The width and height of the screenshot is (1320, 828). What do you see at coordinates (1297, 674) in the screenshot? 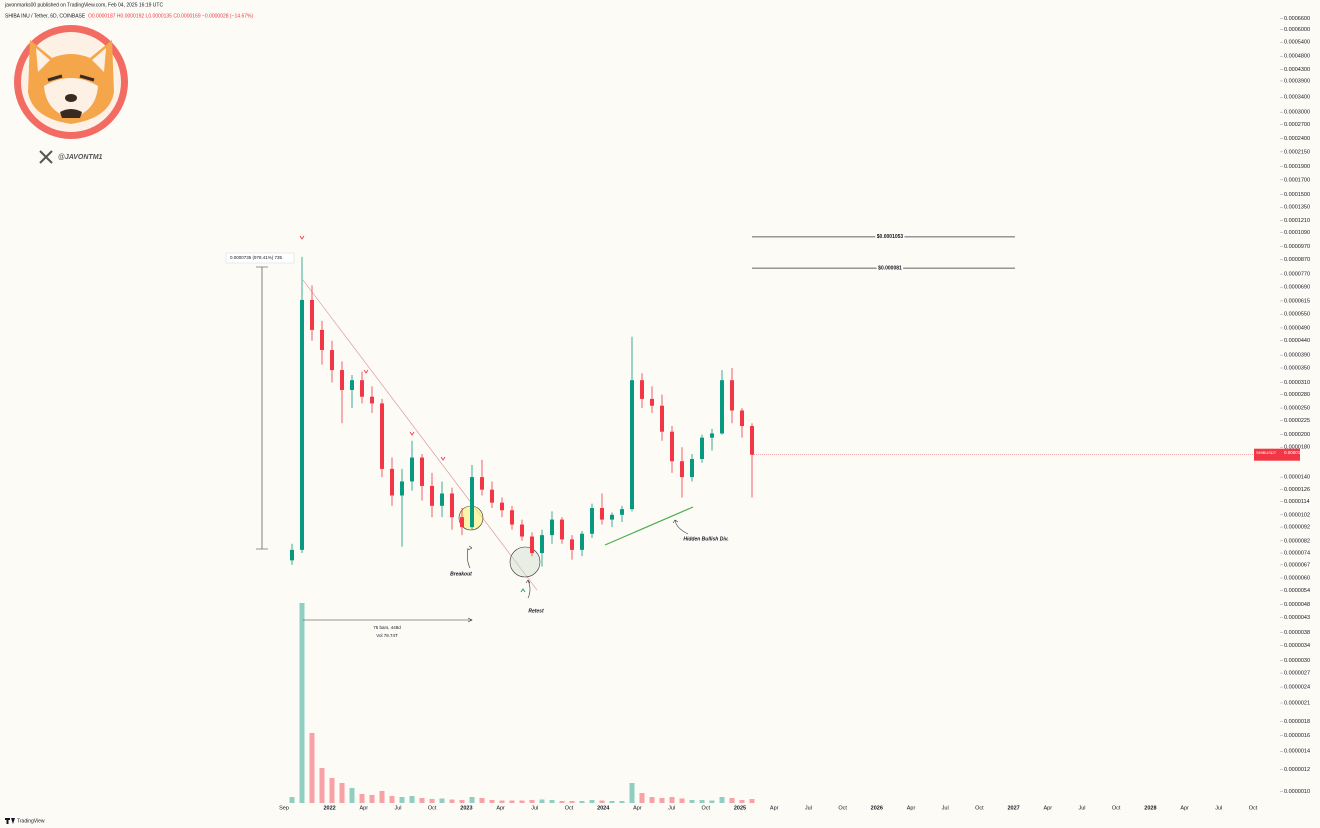
I see `y-tick-label: 0.0000027` at bounding box center [1297, 674].